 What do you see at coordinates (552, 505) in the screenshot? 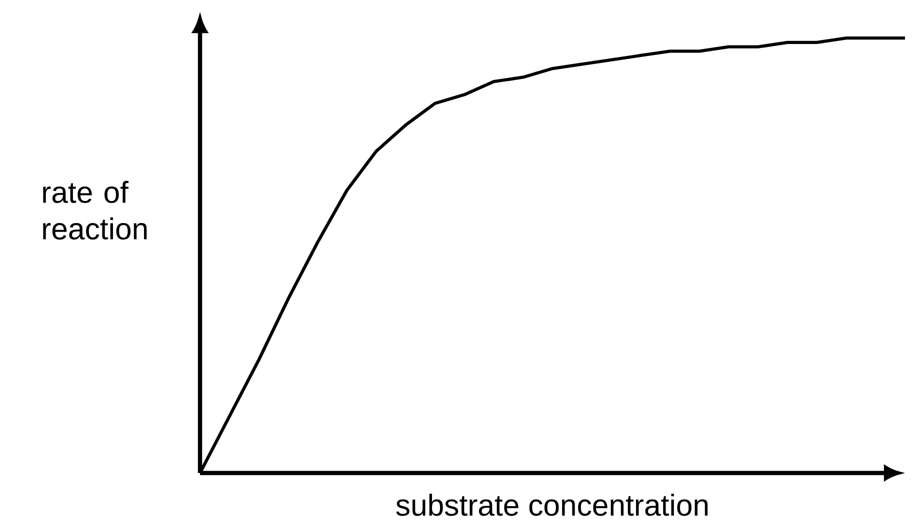
I see `x-axis-title: substrate concentration` at bounding box center [552, 505].